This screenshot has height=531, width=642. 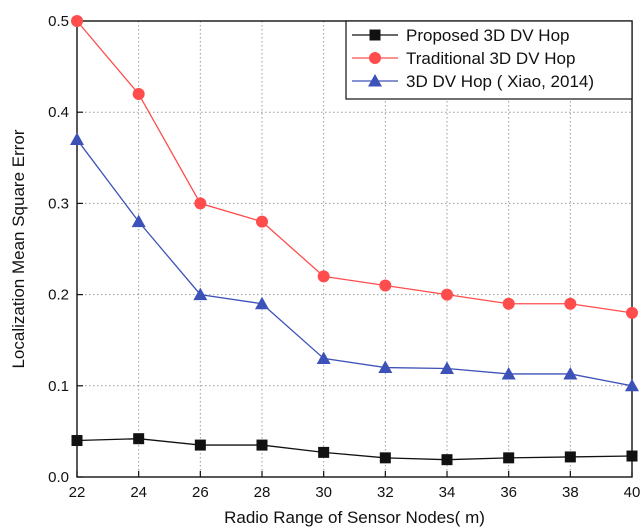 What do you see at coordinates (323, 492) in the screenshot?
I see `x-tick-label: 30` at bounding box center [323, 492].